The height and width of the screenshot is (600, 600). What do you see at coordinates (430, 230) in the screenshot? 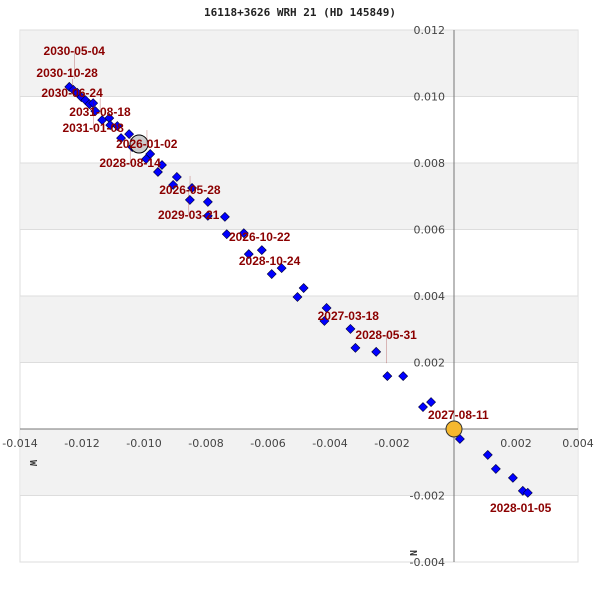
I see `y-tick-label: 0.006` at bounding box center [430, 230].